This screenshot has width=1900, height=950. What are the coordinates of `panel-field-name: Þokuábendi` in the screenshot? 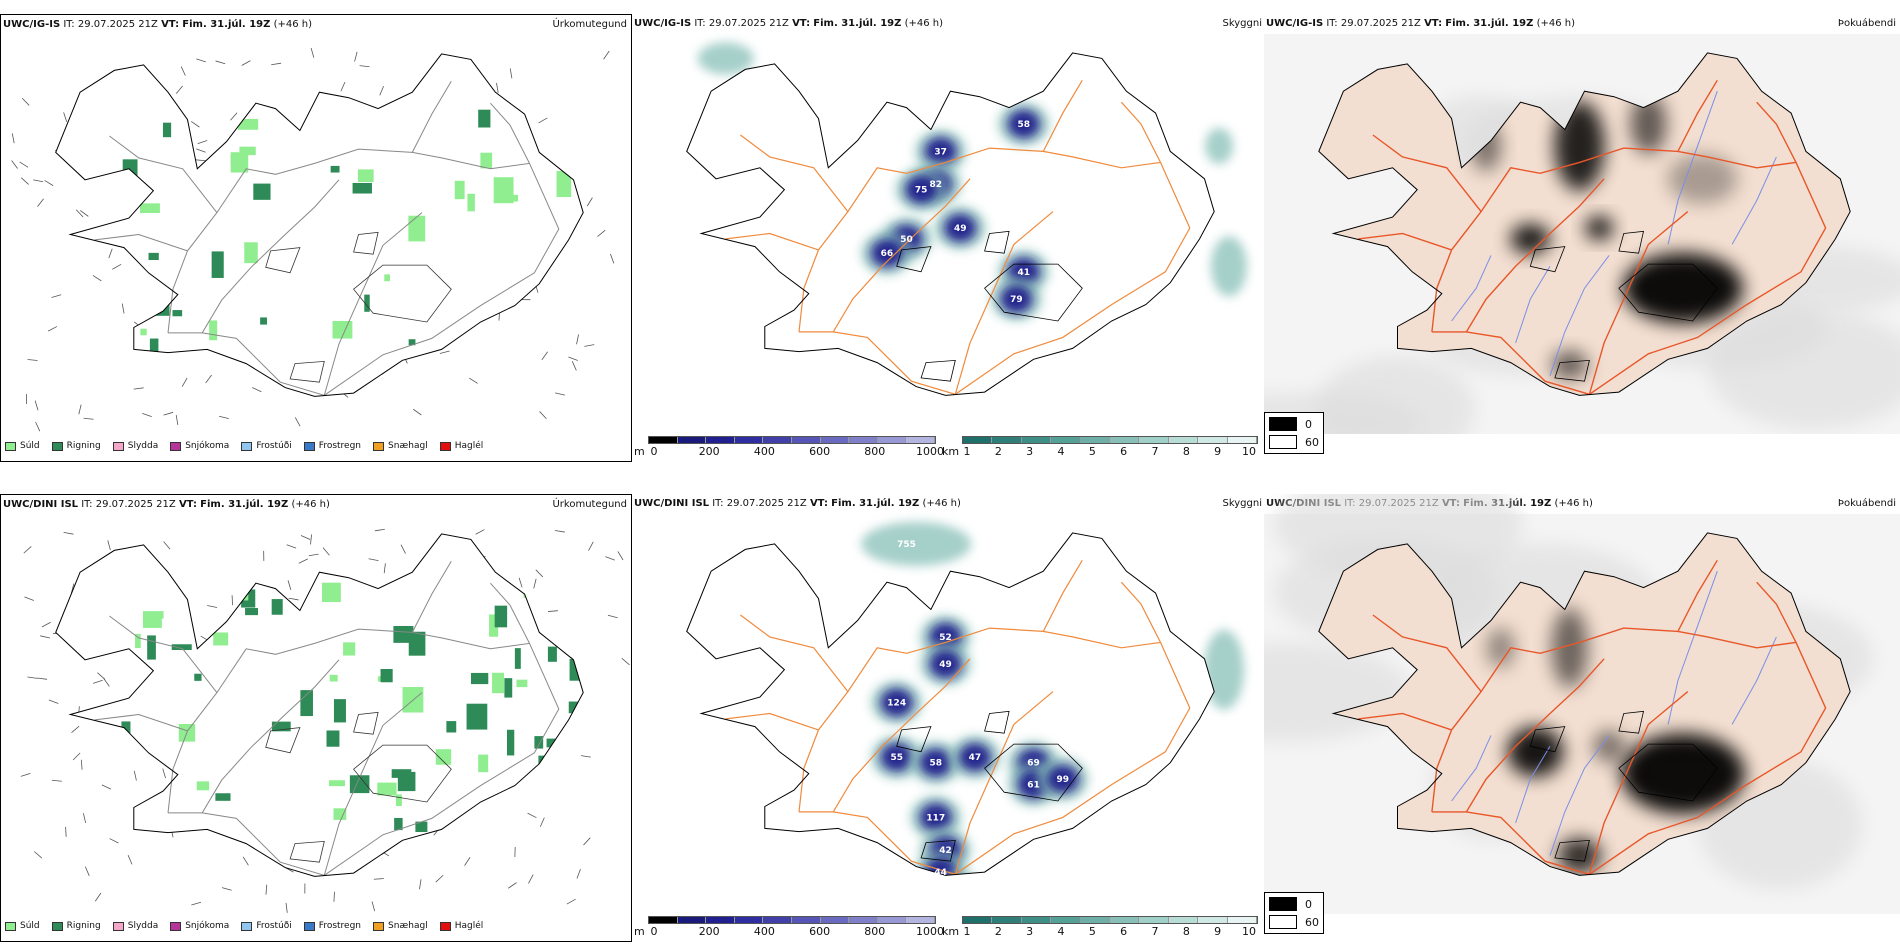 It's located at (1866, 503).